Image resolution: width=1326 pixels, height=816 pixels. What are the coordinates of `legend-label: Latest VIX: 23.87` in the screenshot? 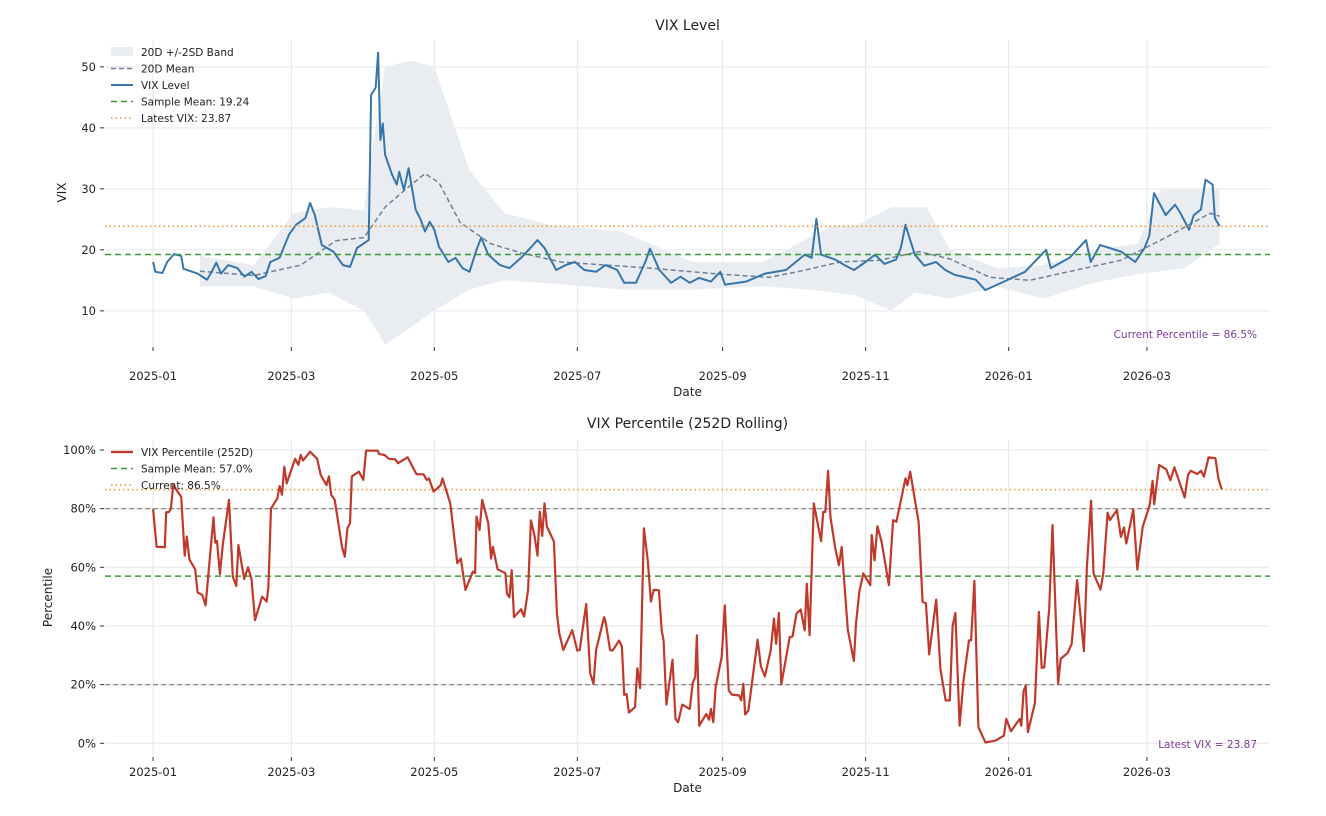 It's located at (186, 119).